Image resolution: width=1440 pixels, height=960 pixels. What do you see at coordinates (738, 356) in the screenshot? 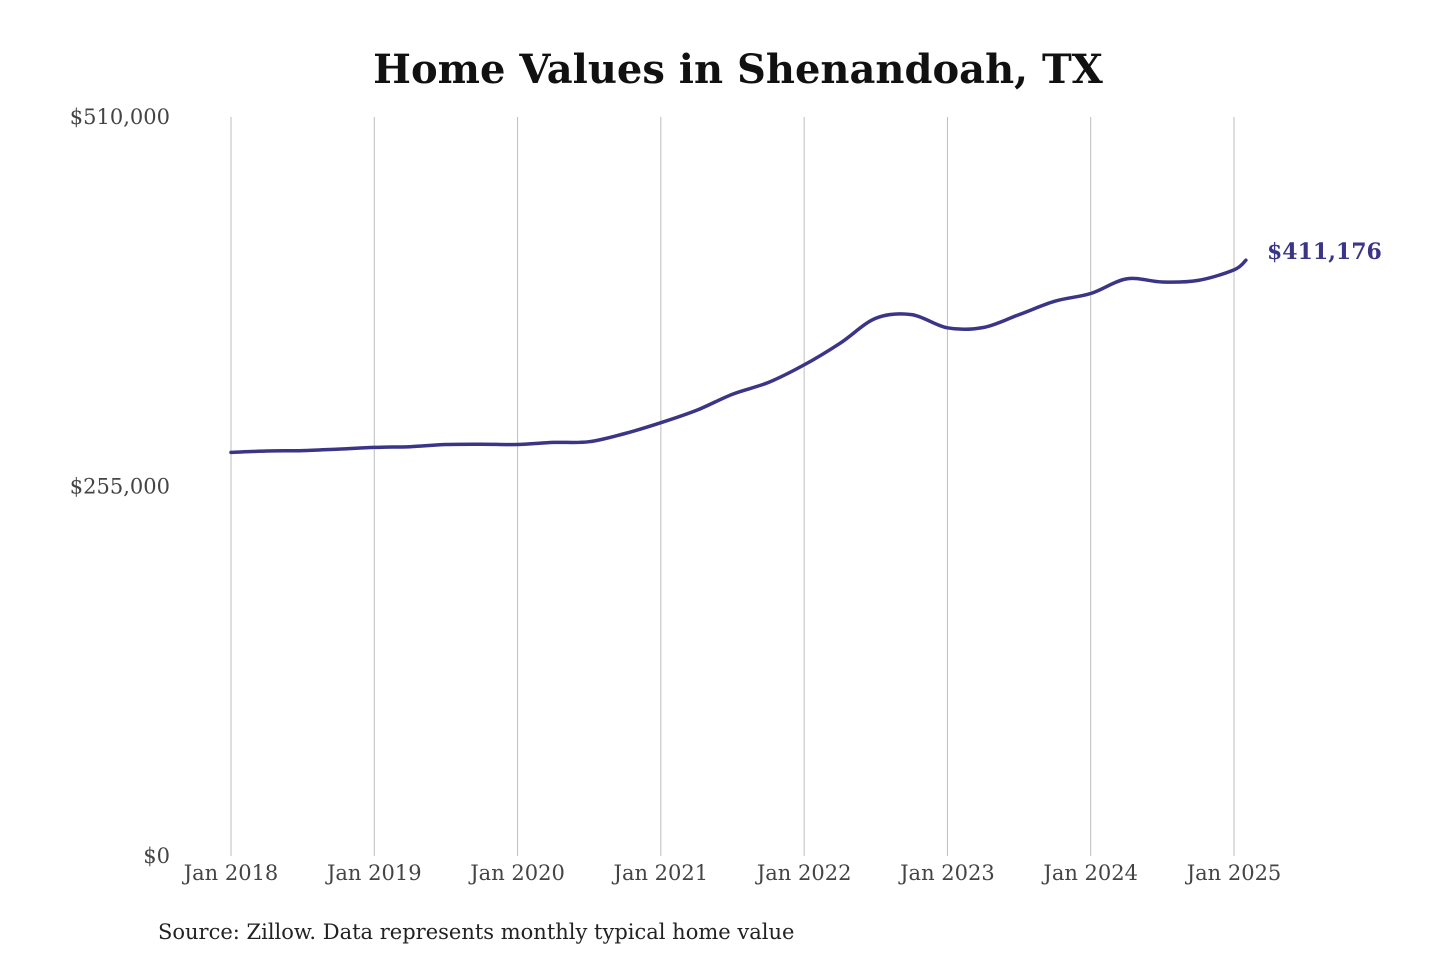
I see `home-value-line` at bounding box center [738, 356].